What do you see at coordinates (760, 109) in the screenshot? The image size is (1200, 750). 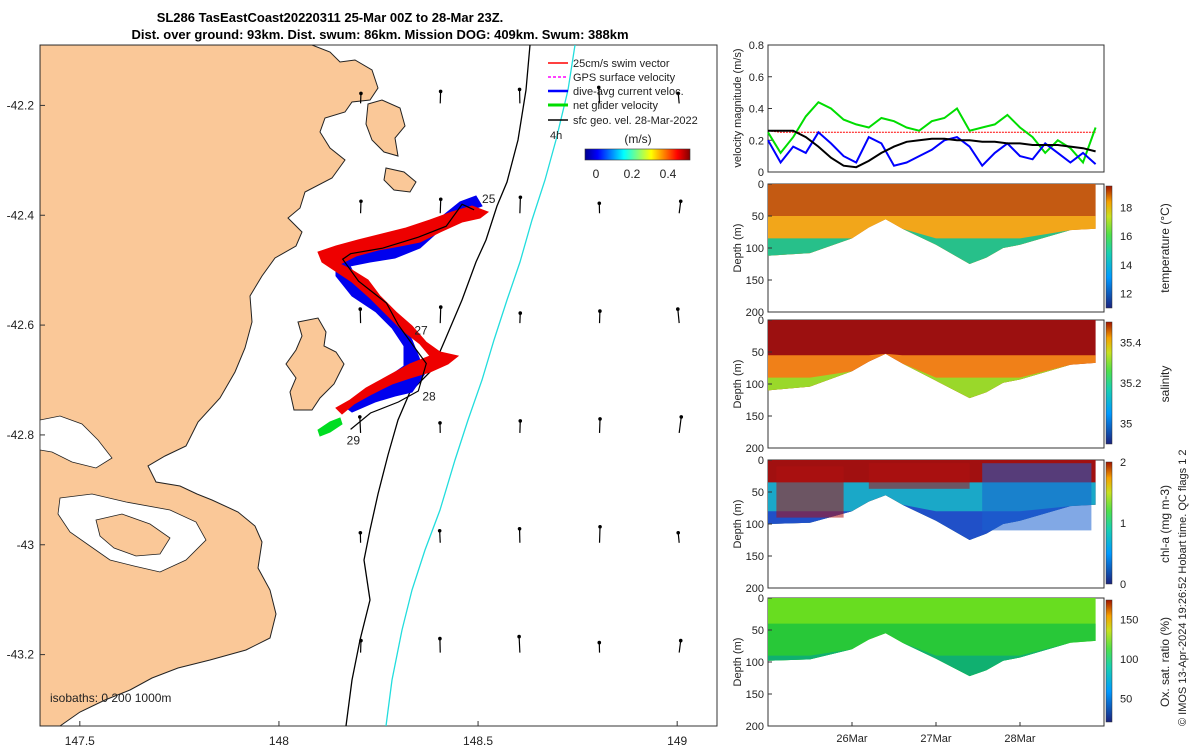 I see `velocity-y-ticks: 0 0.2 0.4 0.6 0.8` at bounding box center [760, 109].